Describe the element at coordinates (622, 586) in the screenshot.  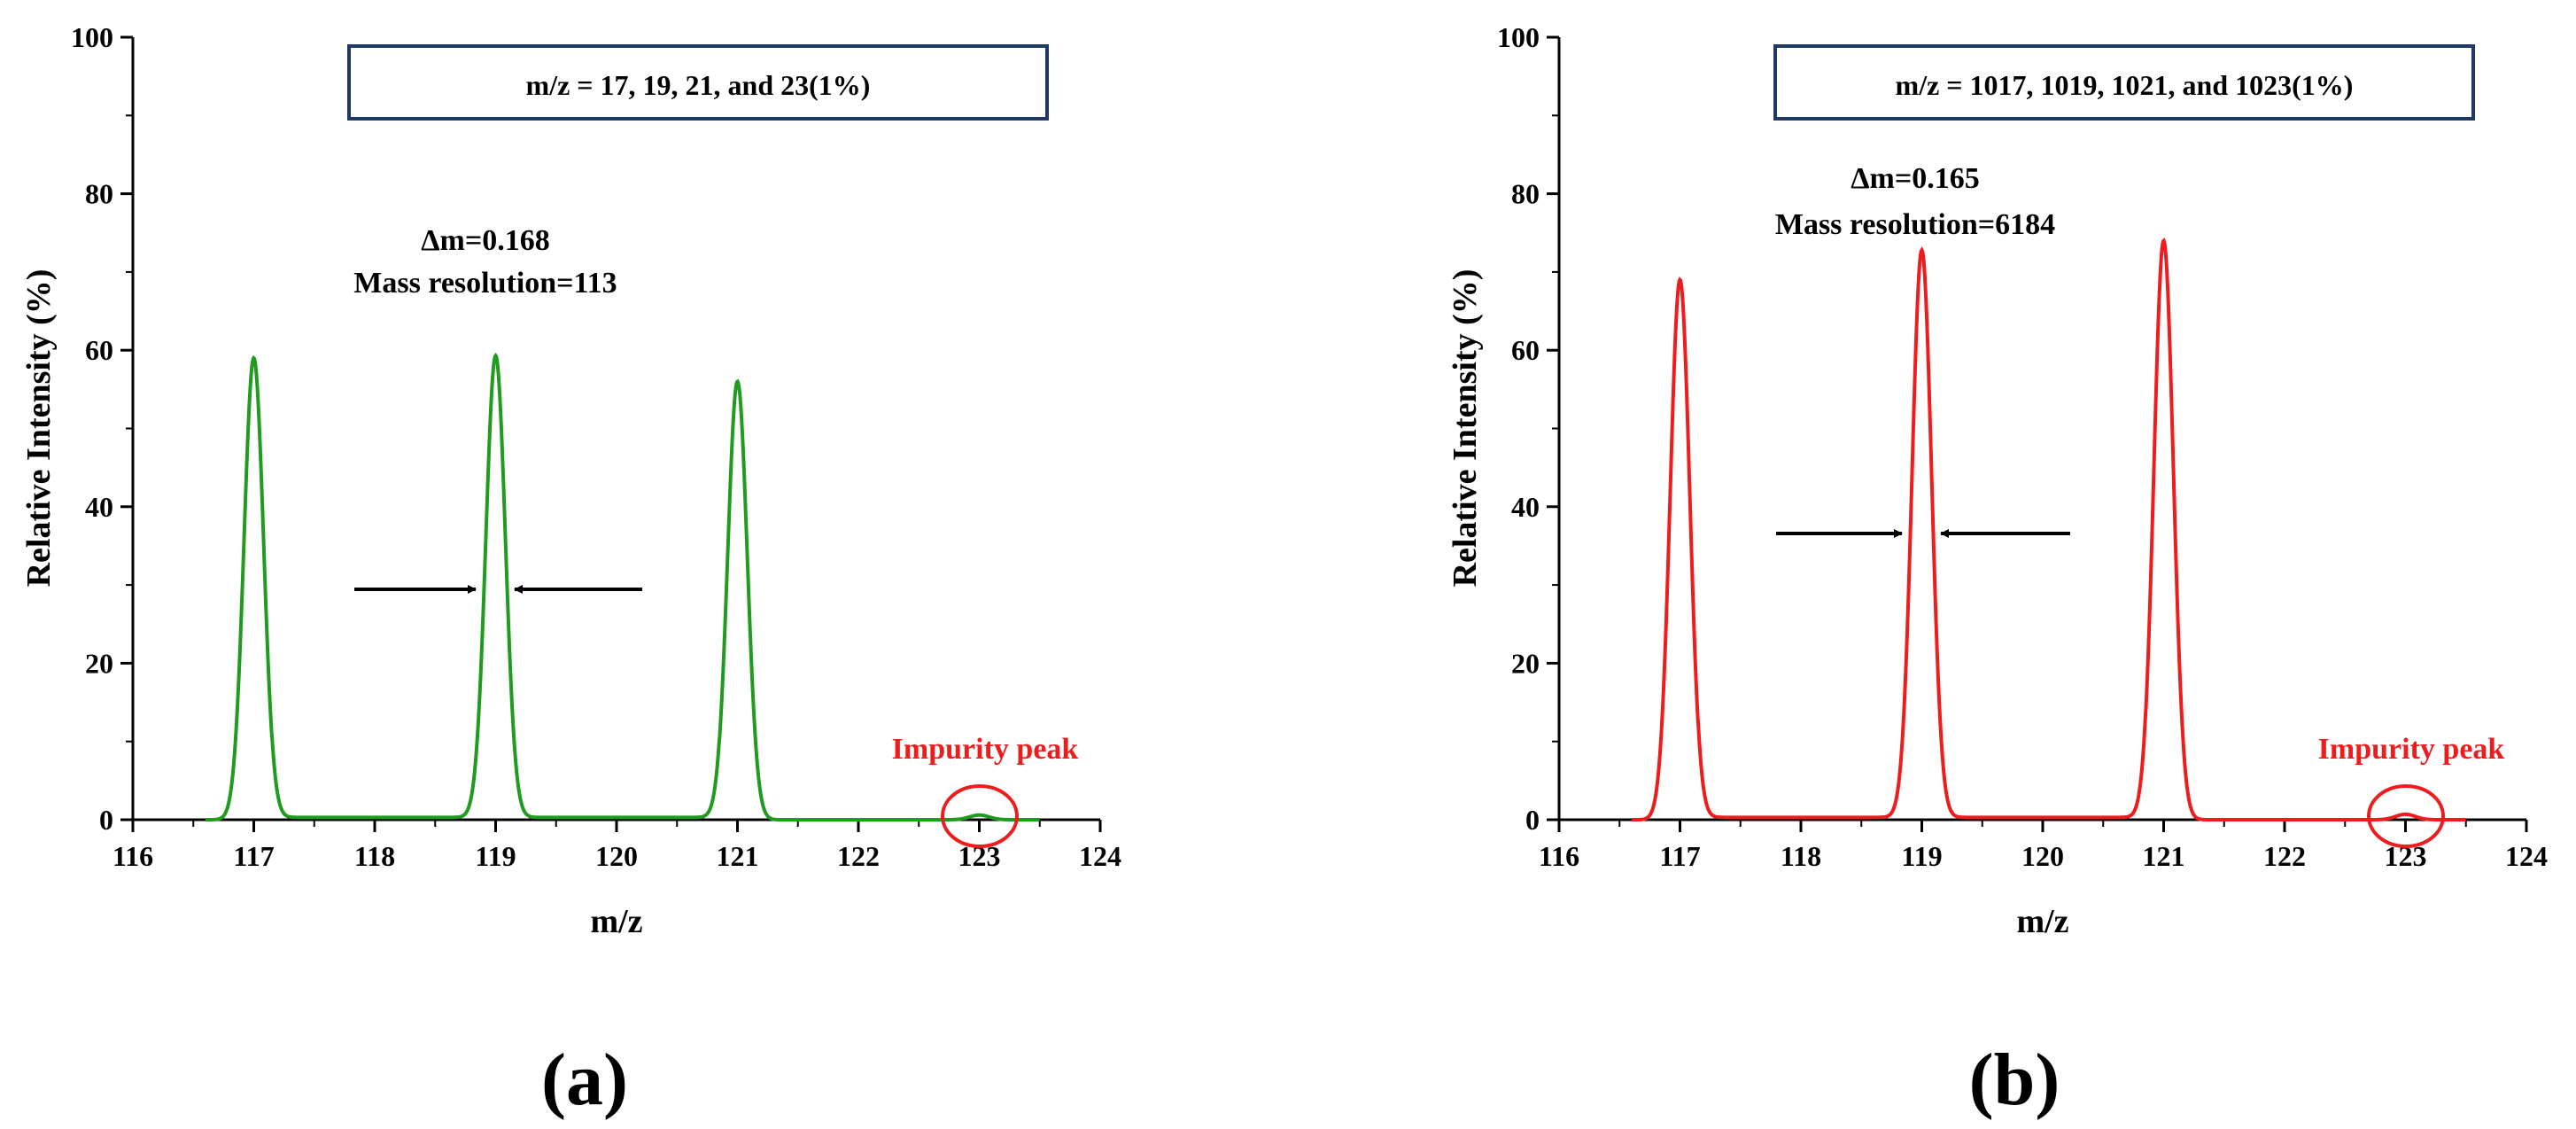
I see `spectrum-line` at that location.